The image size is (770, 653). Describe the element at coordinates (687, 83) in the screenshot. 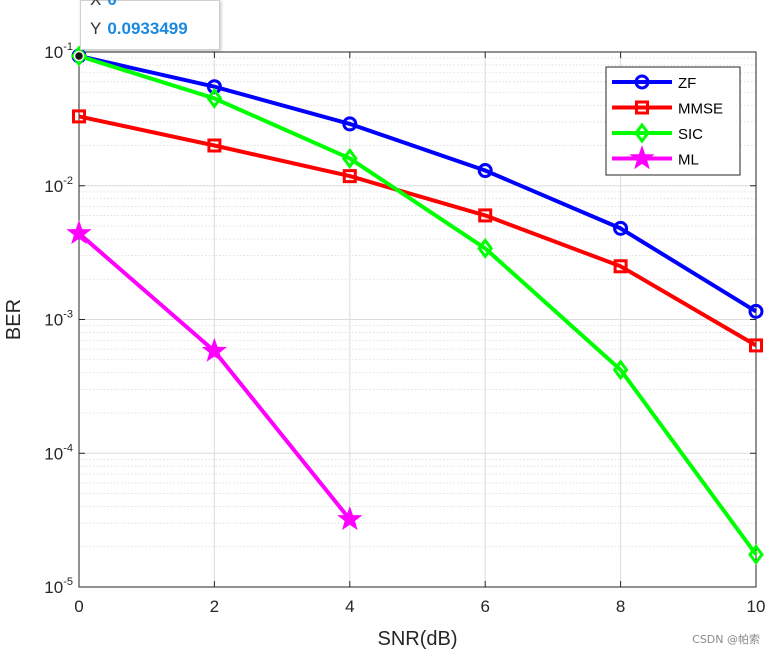

I see `legend-label: ZF` at that location.